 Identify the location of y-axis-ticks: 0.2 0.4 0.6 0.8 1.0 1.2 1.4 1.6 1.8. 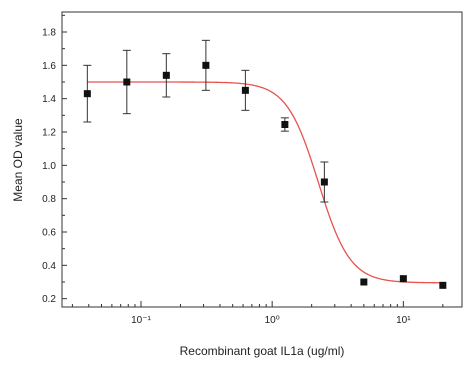
(54, 159).